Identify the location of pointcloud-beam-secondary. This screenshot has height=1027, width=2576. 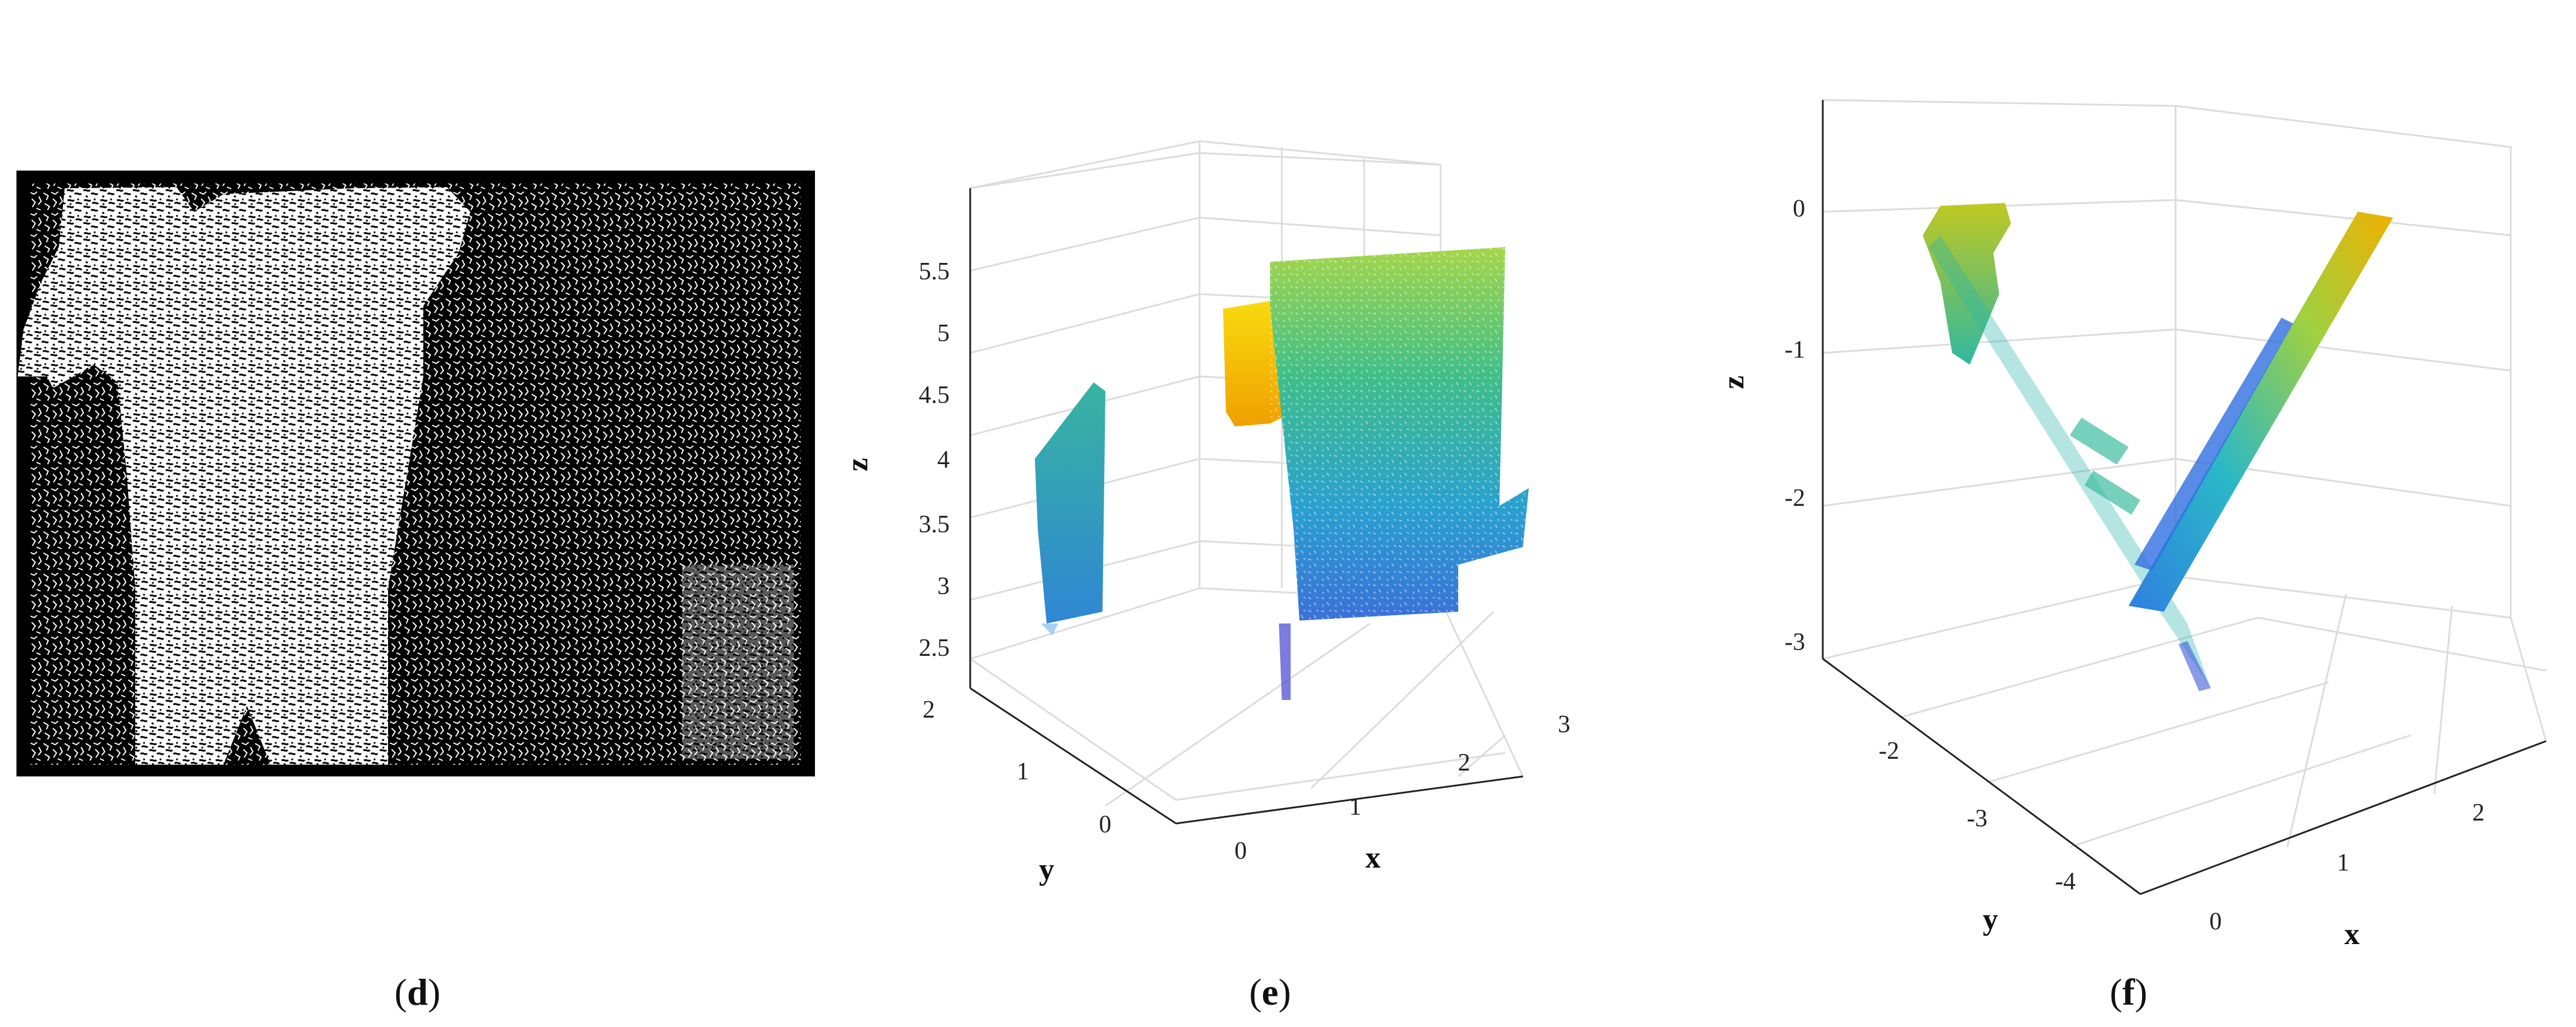
(2213, 445).